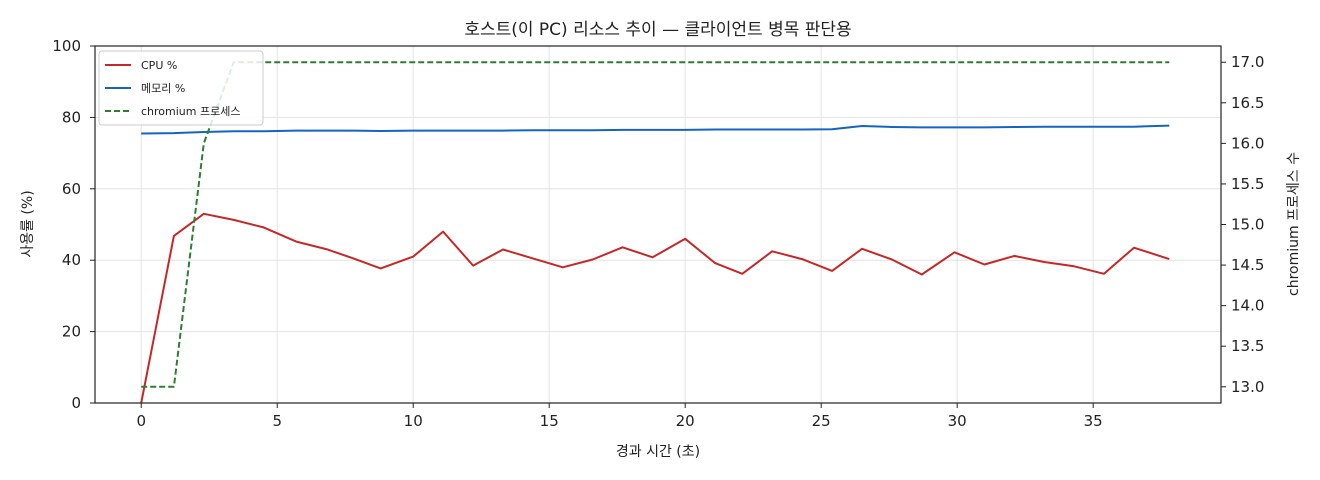  What do you see at coordinates (1247, 225) in the screenshot?
I see `y2-tick-label: 15.0` at bounding box center [1247, 225].